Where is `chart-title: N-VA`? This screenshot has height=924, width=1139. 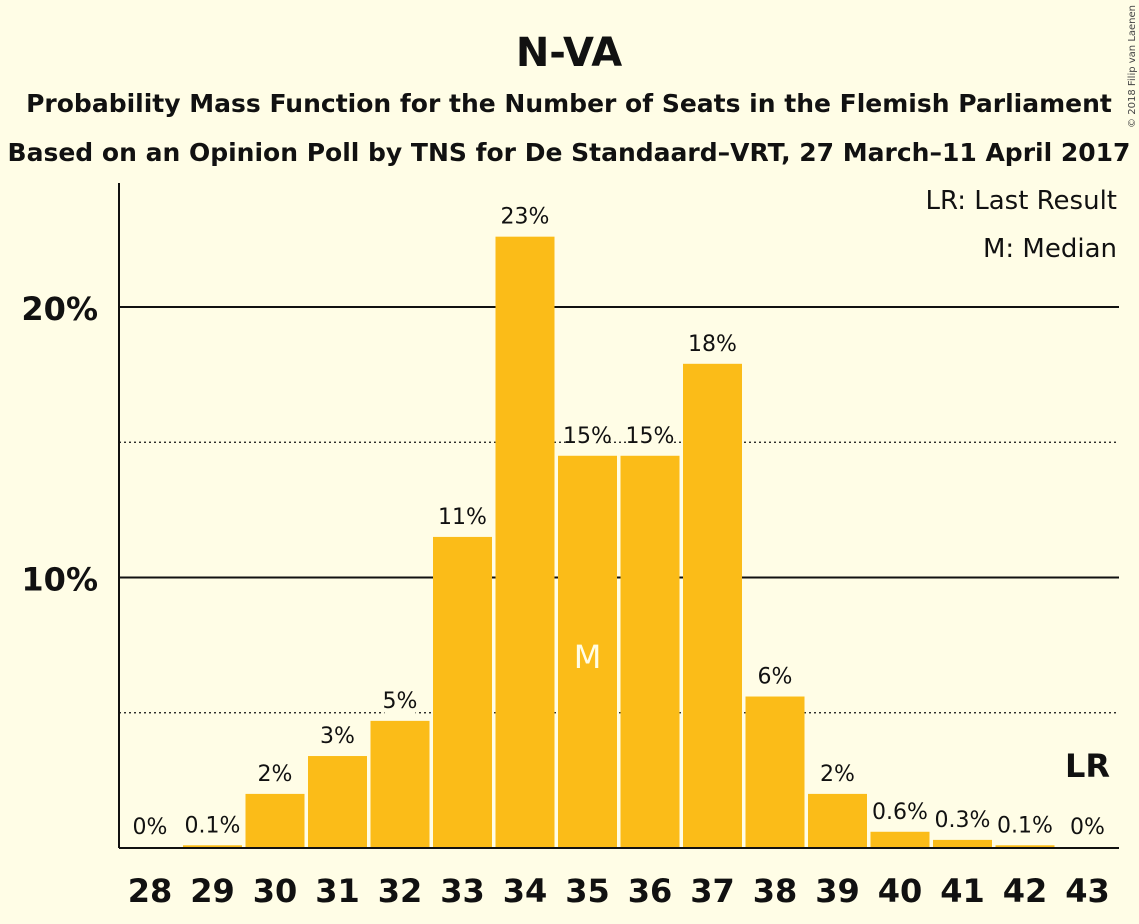 chart-title: N-VA is located at coordinates (569, 53).